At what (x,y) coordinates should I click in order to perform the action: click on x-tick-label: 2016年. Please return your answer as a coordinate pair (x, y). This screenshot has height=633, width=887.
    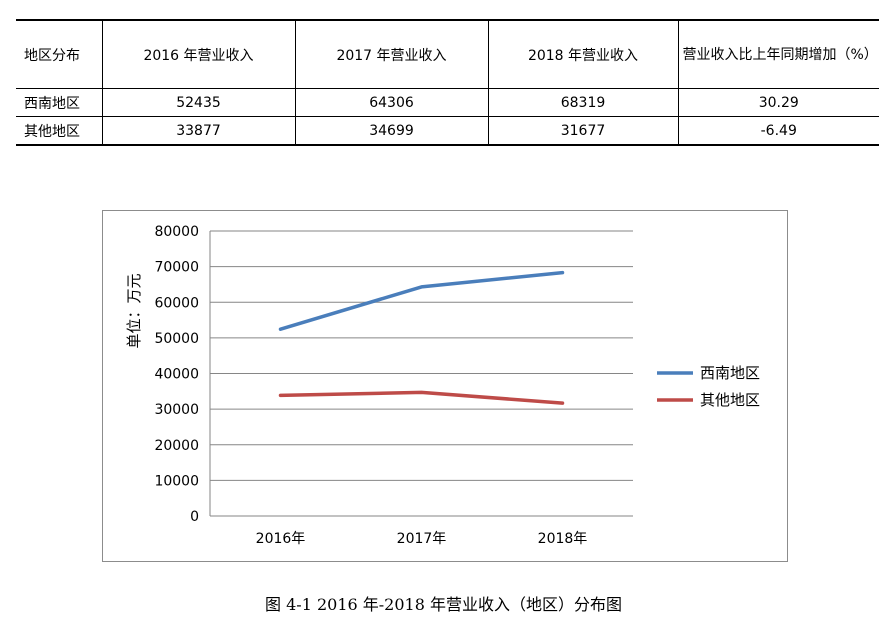
    Looking at the image, I should click on (281, 539).